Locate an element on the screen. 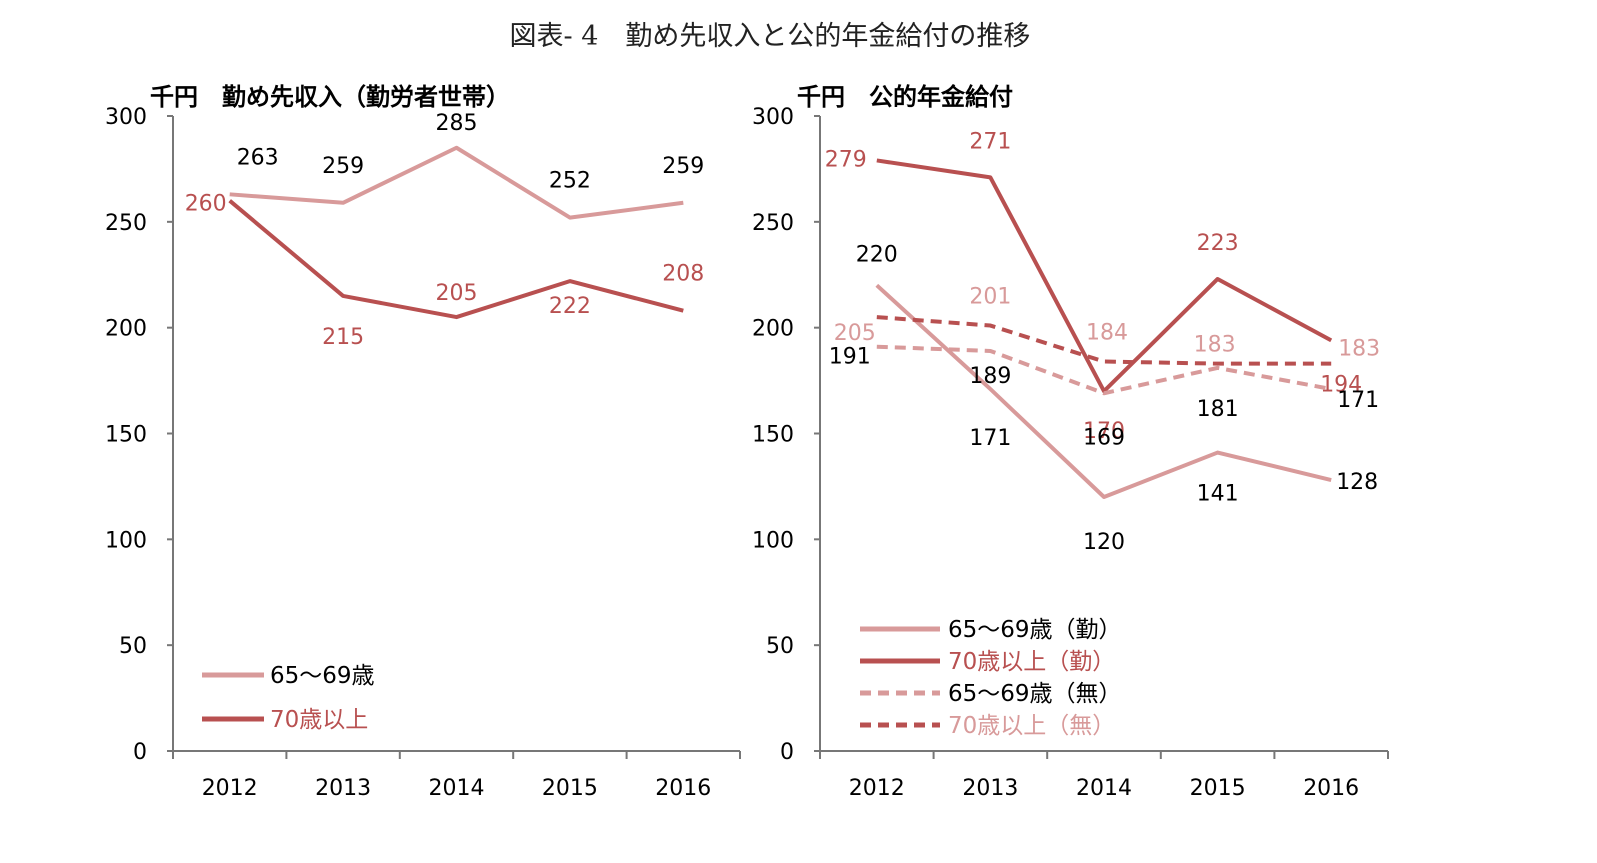 The height and width of the screenshot is (863, 1597). legend-label-2-2: 70歳以上（勤） is located at coordinates (1031, 662).